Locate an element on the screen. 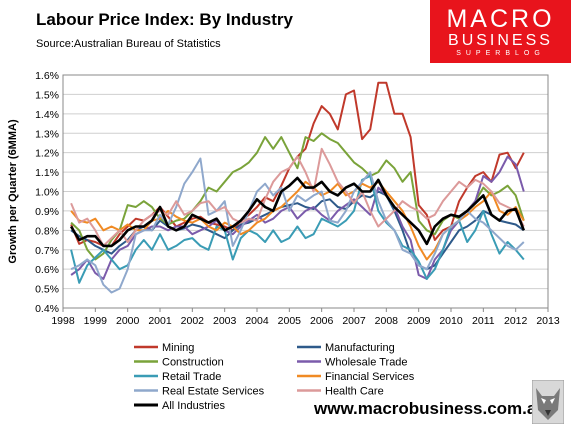  series-line-all-industries is located at coordinates (297, 212).